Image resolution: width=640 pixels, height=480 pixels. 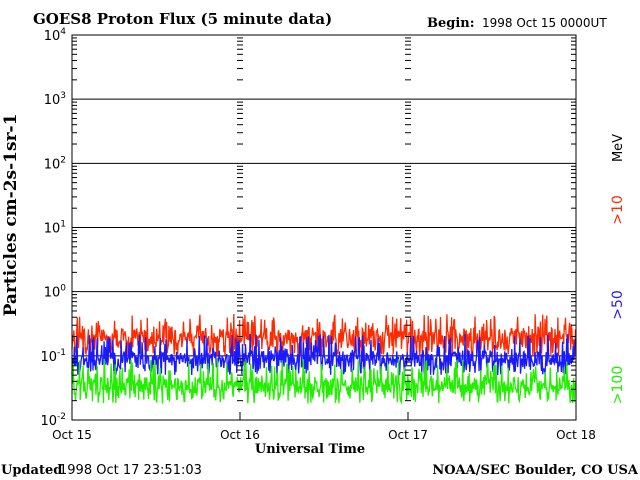 What do you see at coordinates (408, 435) in the screenshot?
I see `x-tick-label: Oct 17` at bounding box center [408, 435].